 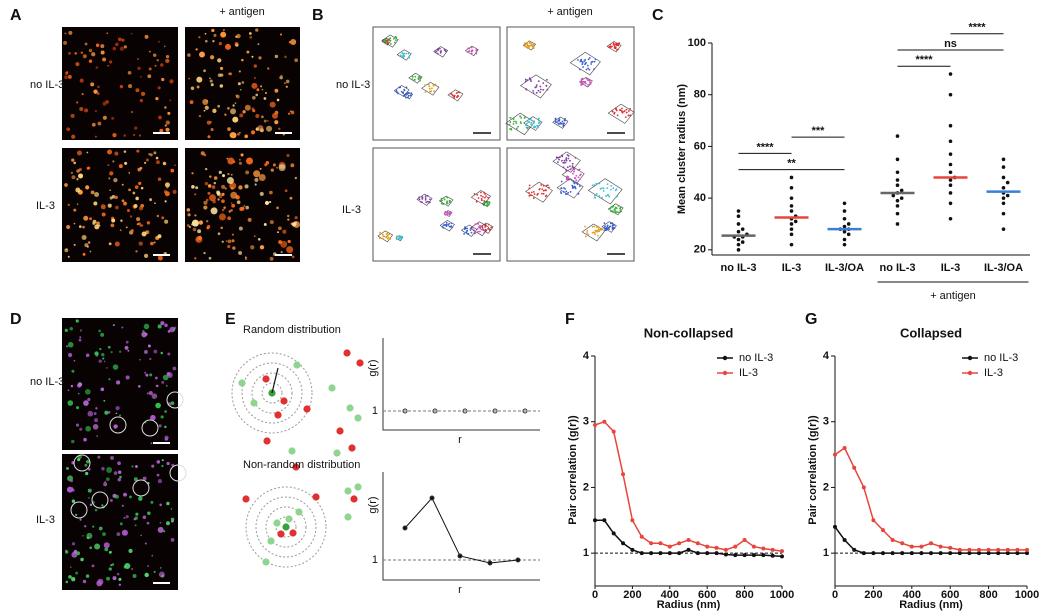 I want to click on x-tick-label: 200, so click(x=632, y=595).